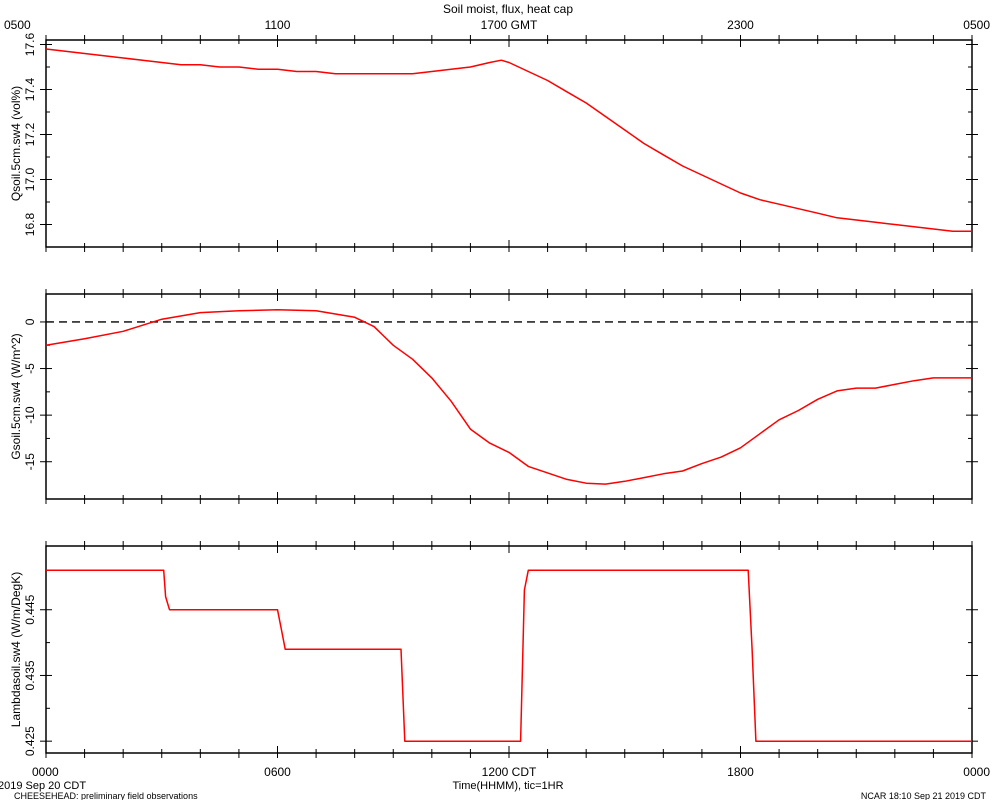  What do you see at coordinates (30, 415) in the screenshot?
I see `y-tick-label: -10` at bounding box center [30, 415].